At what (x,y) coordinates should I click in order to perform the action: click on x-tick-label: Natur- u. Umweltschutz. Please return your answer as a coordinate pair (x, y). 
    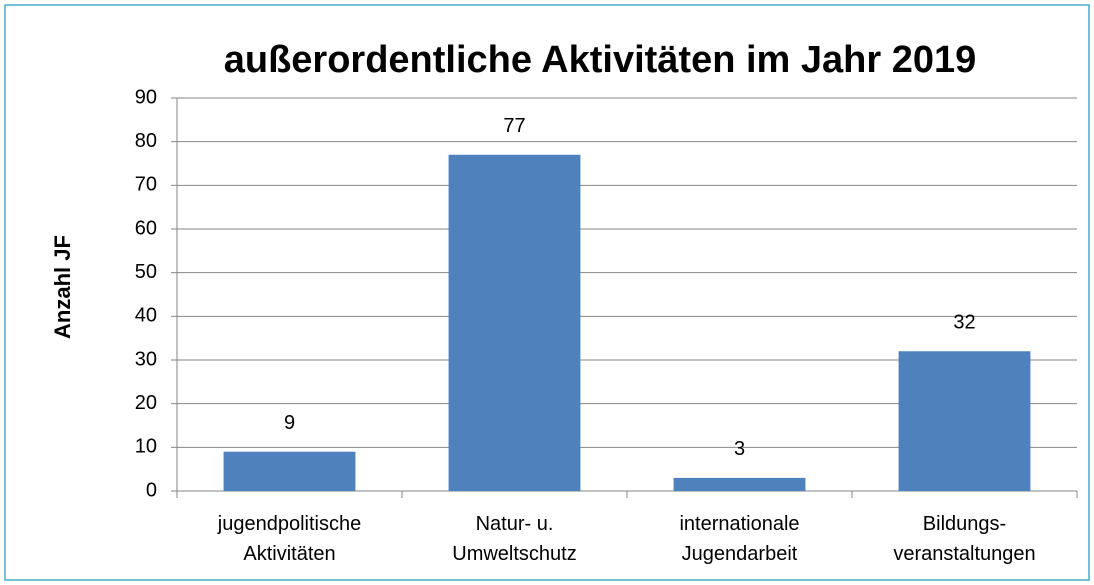
    Looking at the image, I should click on (514, 539).